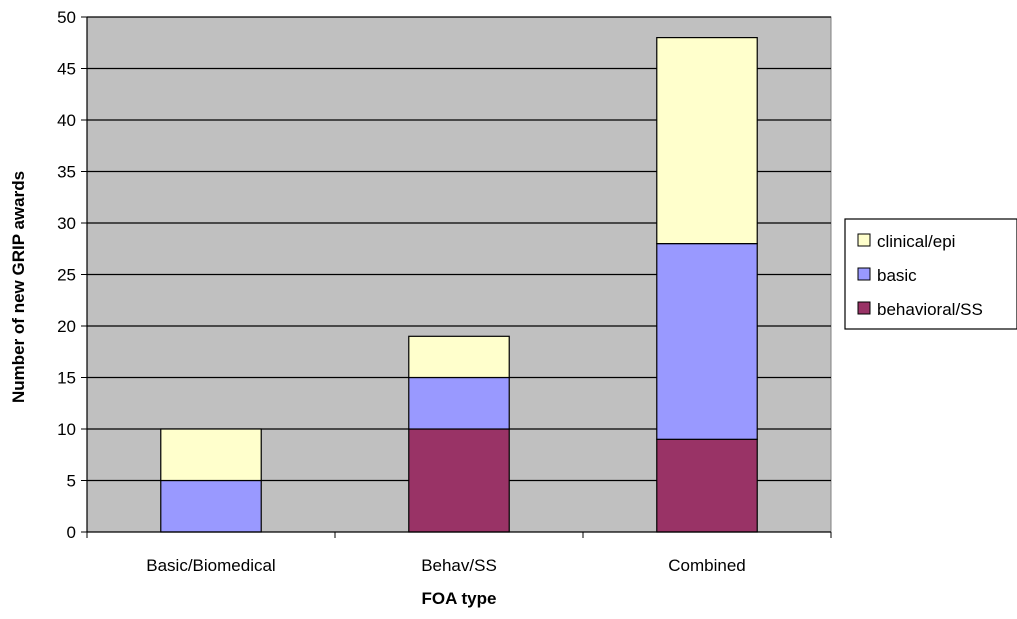  I want to click on x-tick-label: Combined, so click(707, 565).